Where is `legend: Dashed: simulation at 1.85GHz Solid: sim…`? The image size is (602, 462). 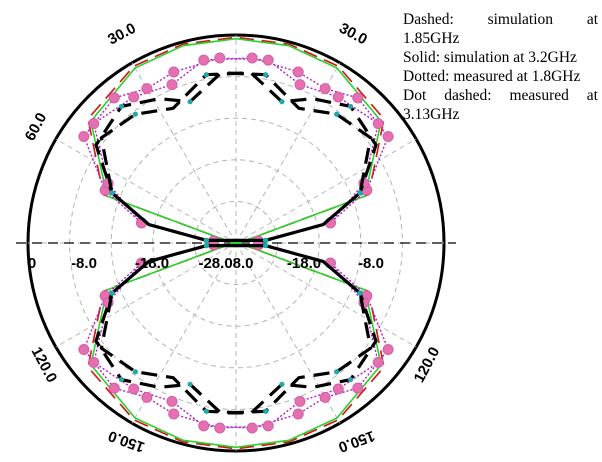
legend: Dashed: simulation at 1.85GHz Solid: sim… is located at coordinates (500, 67).